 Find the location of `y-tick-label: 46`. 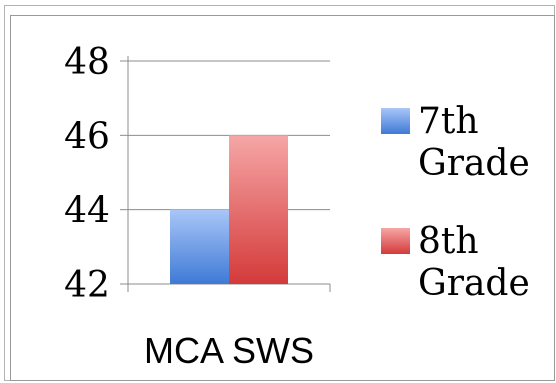

y-tick-label: 46 is located at coordinates (87, 136).